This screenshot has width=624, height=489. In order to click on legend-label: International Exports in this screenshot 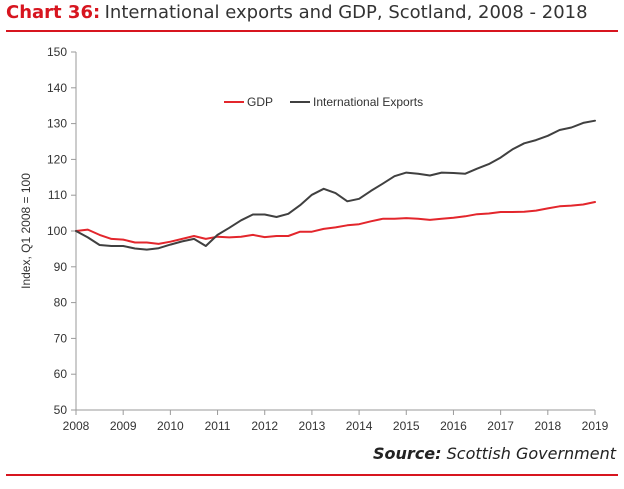, I will do `click(368, 102)`.